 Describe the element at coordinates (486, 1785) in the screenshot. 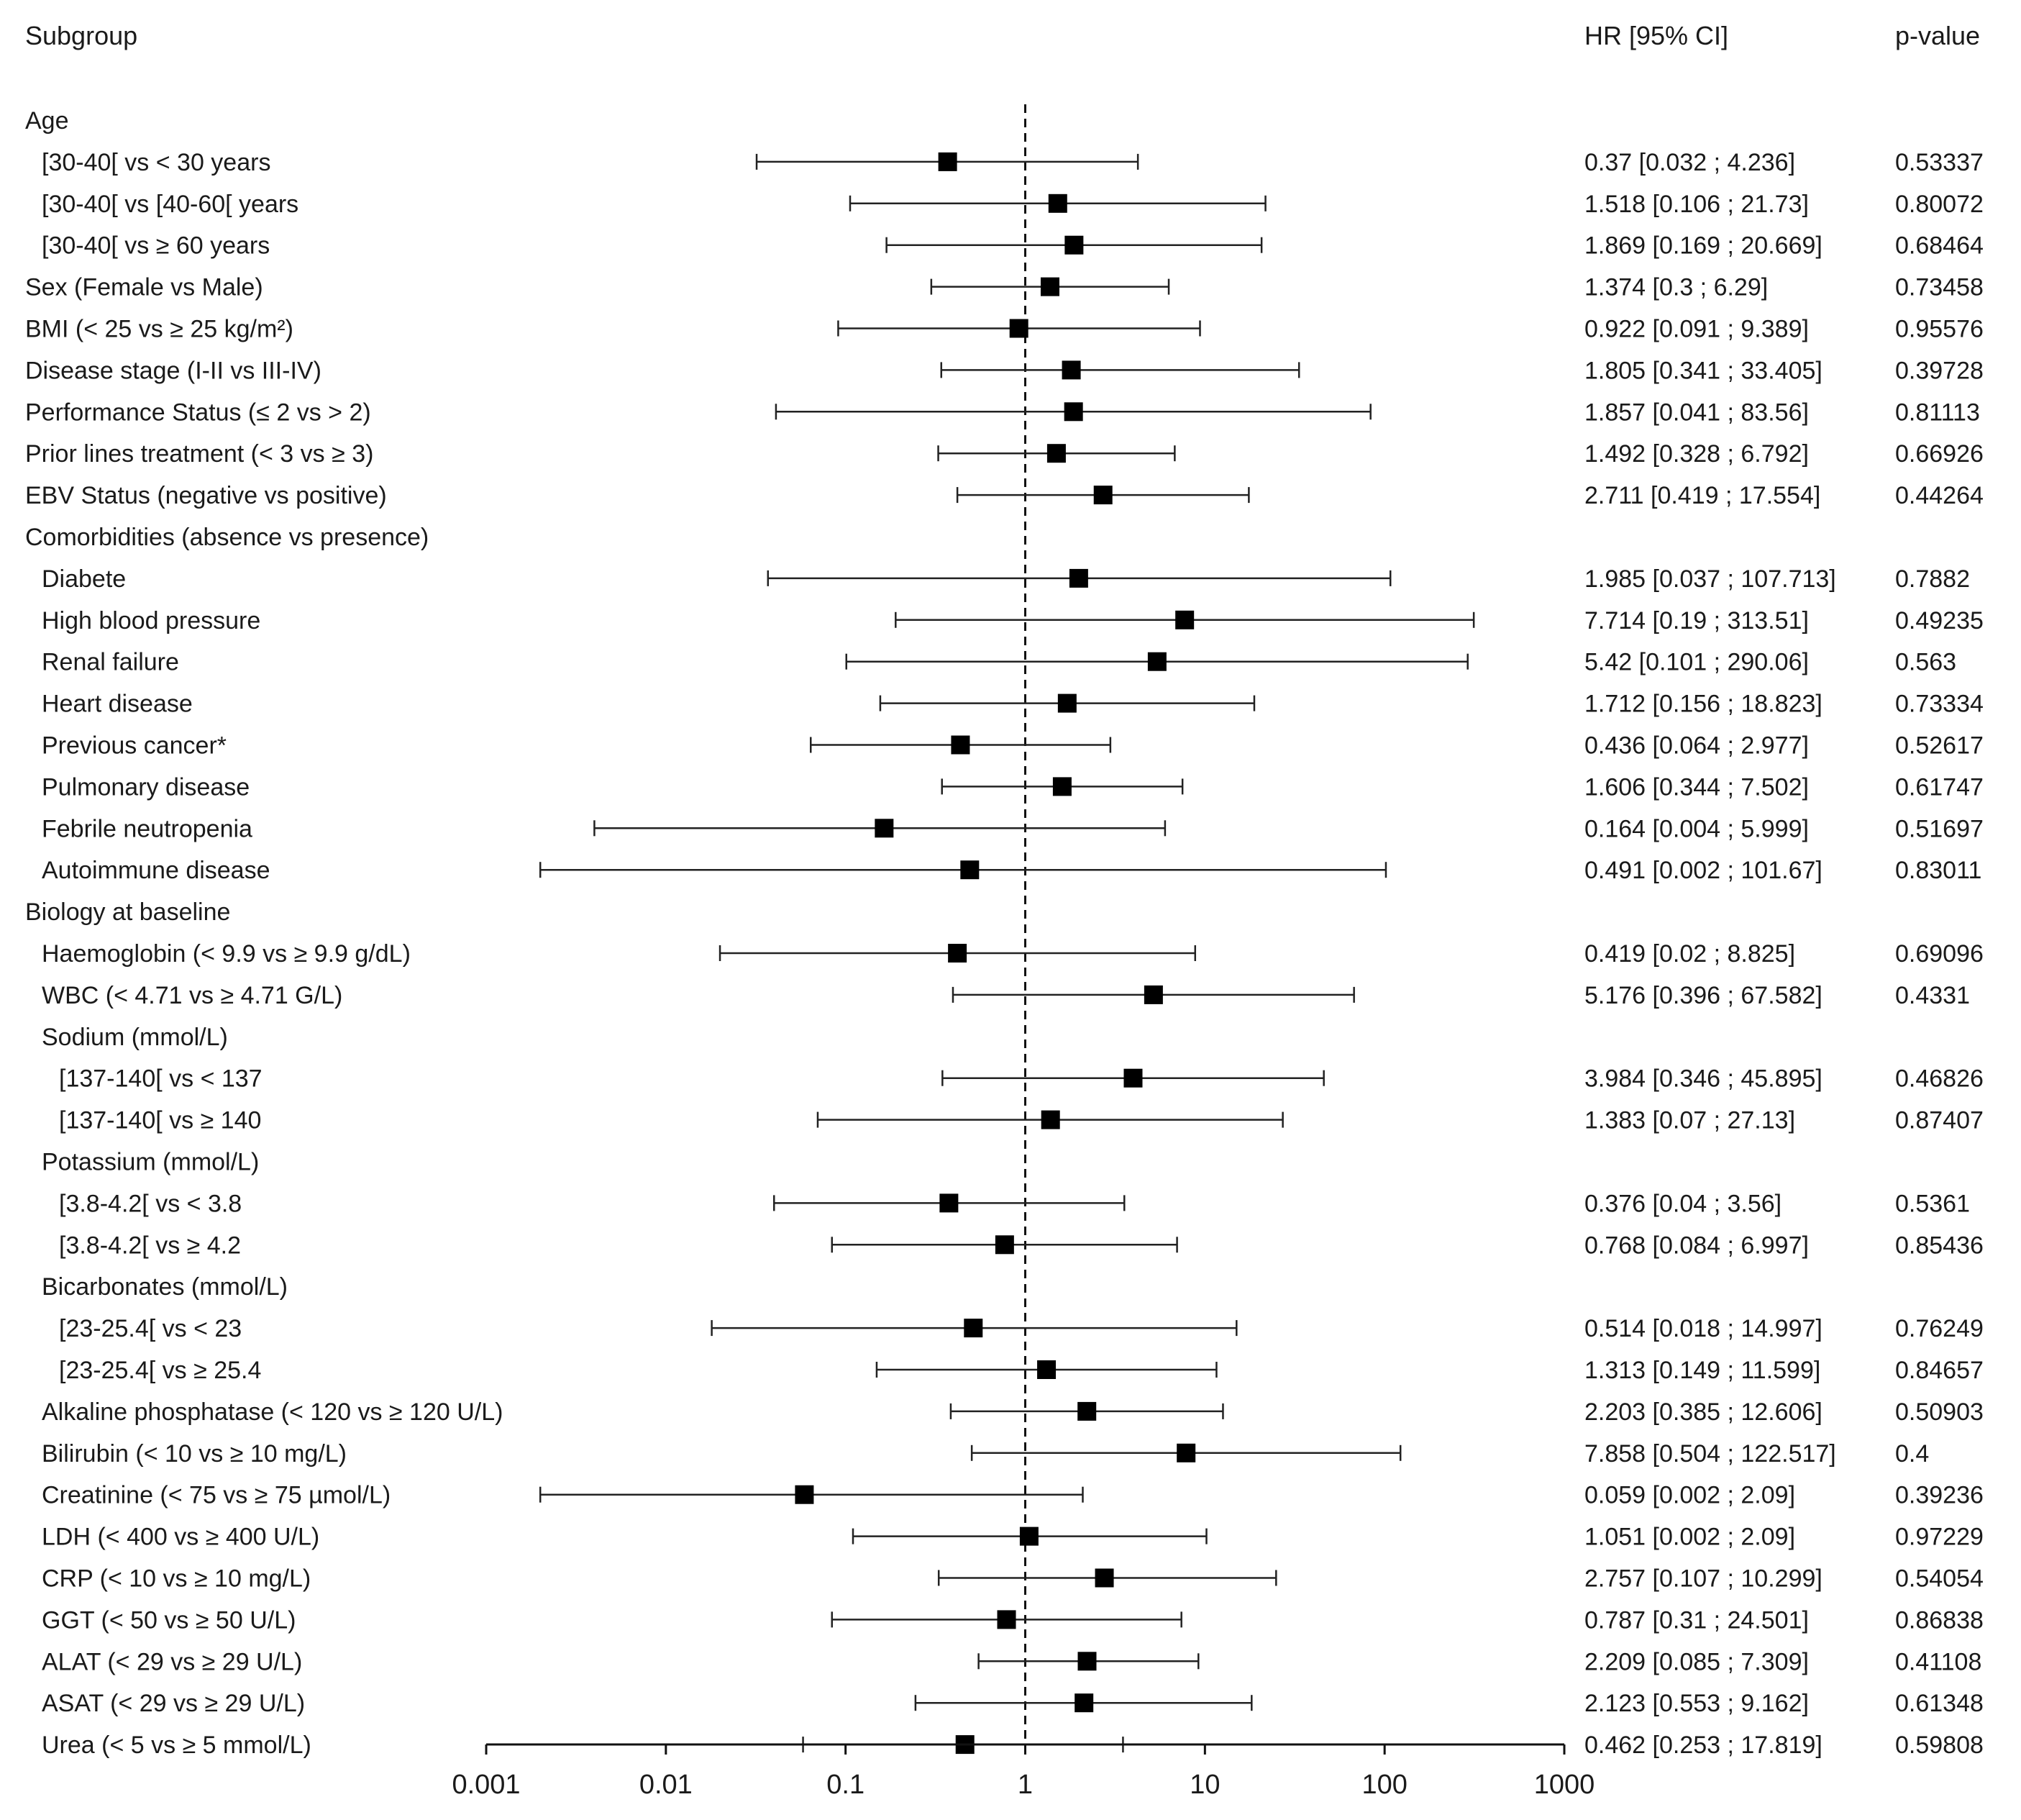

I see `x-tick-label: 0.001` at that location.